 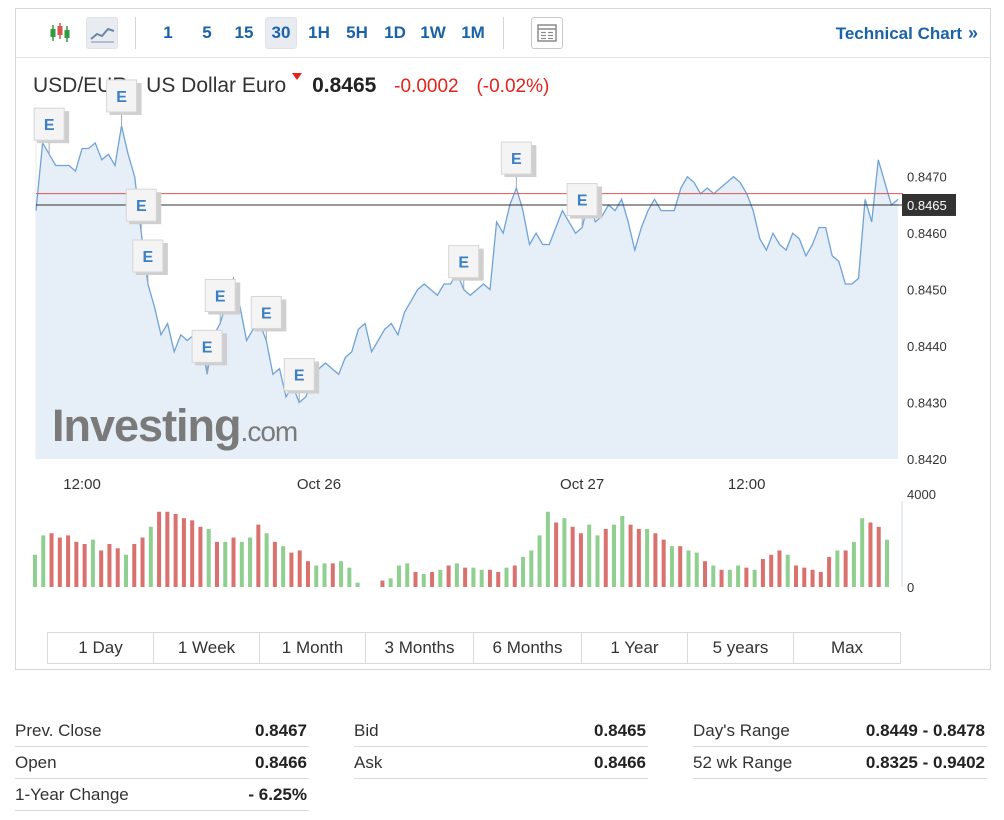 What do you see at coordinates (840, 731) in the screenshot?
I see `stat-row: Day's Range 0.8449 - 0.8478` at bounding box center [840, 731].